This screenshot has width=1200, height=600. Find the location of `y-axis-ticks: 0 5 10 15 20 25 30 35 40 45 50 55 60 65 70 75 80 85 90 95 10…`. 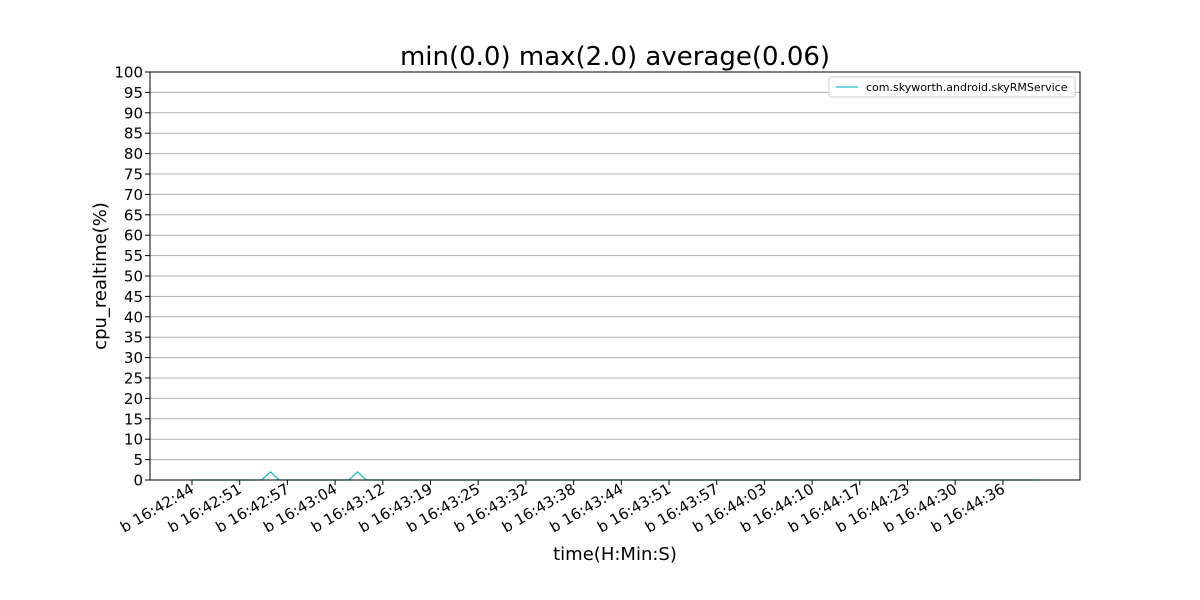

y-axis-ticks: 0 5 10 15 20 25 30 35 40 45 50 55 60 65 70 75 80 85 90 95 10… is located at coordinates (132, 277).